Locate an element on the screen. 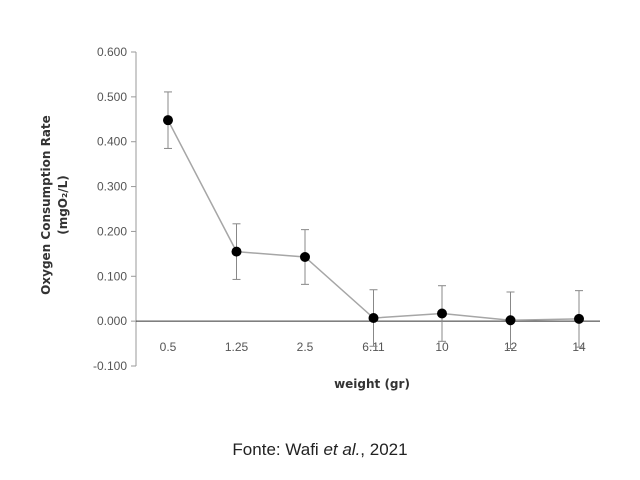  x-tick-label: 2.5 is located at coordinates (305, 347).